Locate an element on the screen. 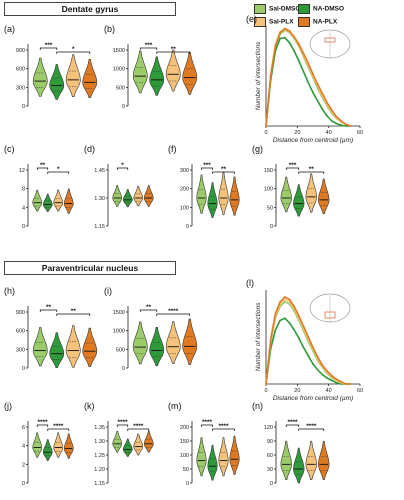  legend-label: Sal-DMSO is located at coordinates (285, 9).